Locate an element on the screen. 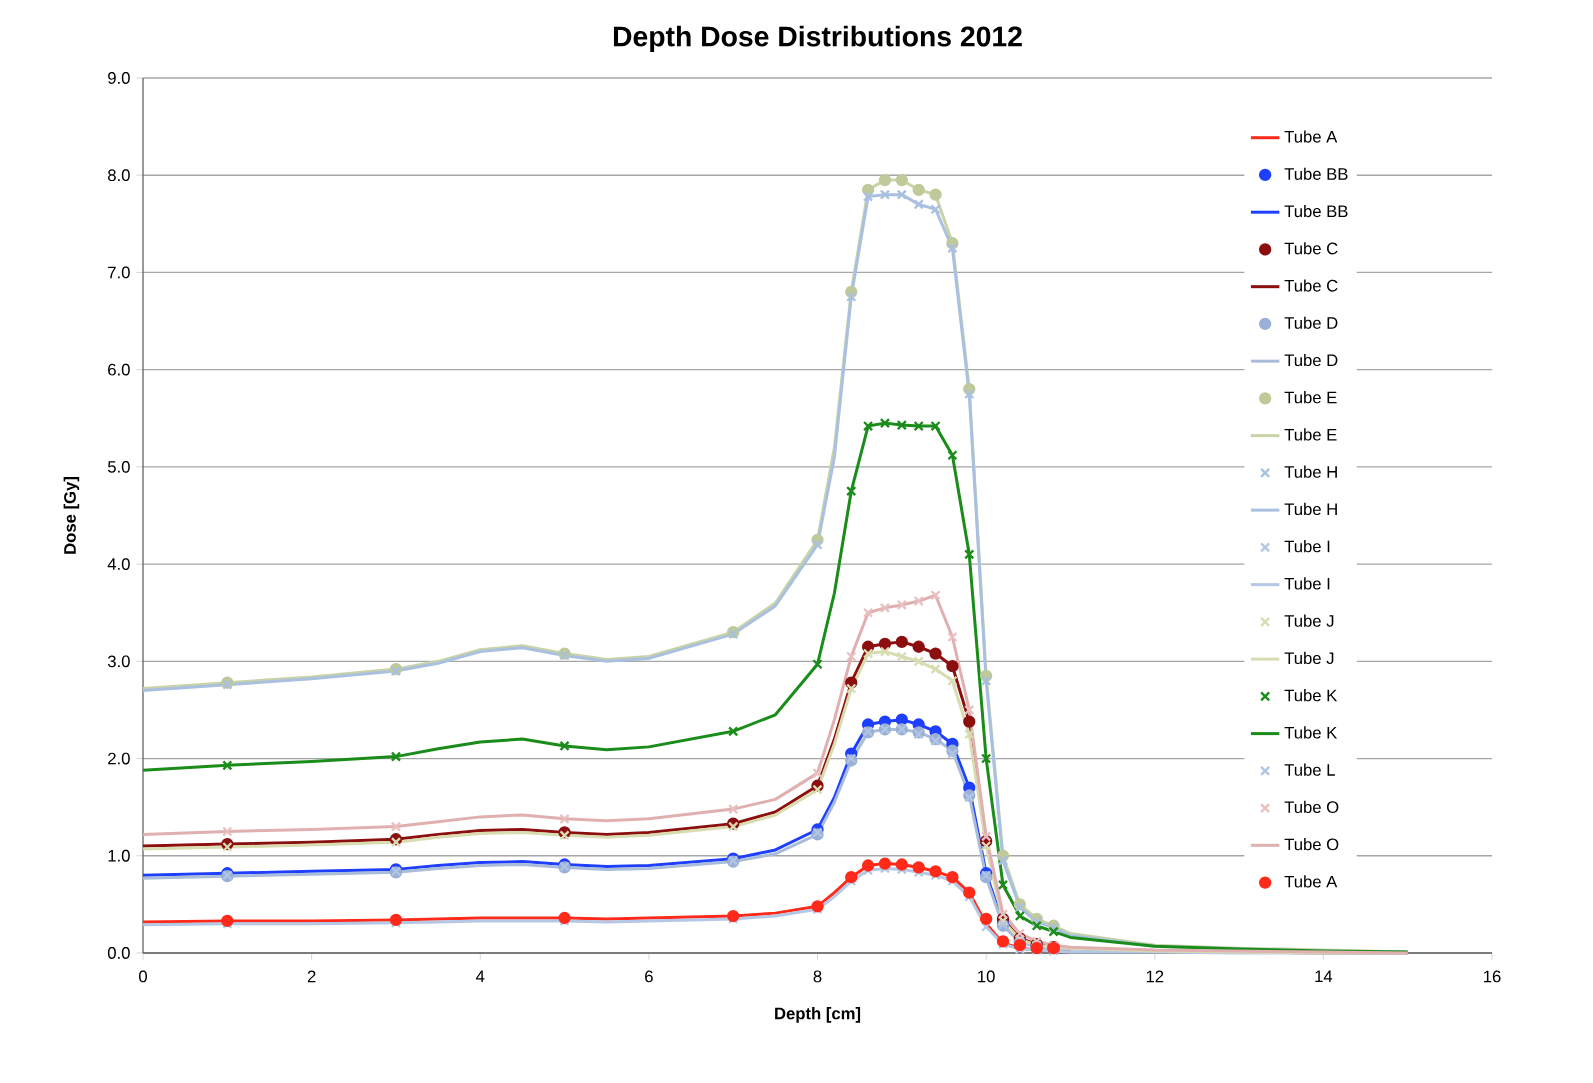 Image resolution: width=1593 pixels, height=1083 pixels. y-axis-title: Dose [Gy] is located at coordinates (71, 515).